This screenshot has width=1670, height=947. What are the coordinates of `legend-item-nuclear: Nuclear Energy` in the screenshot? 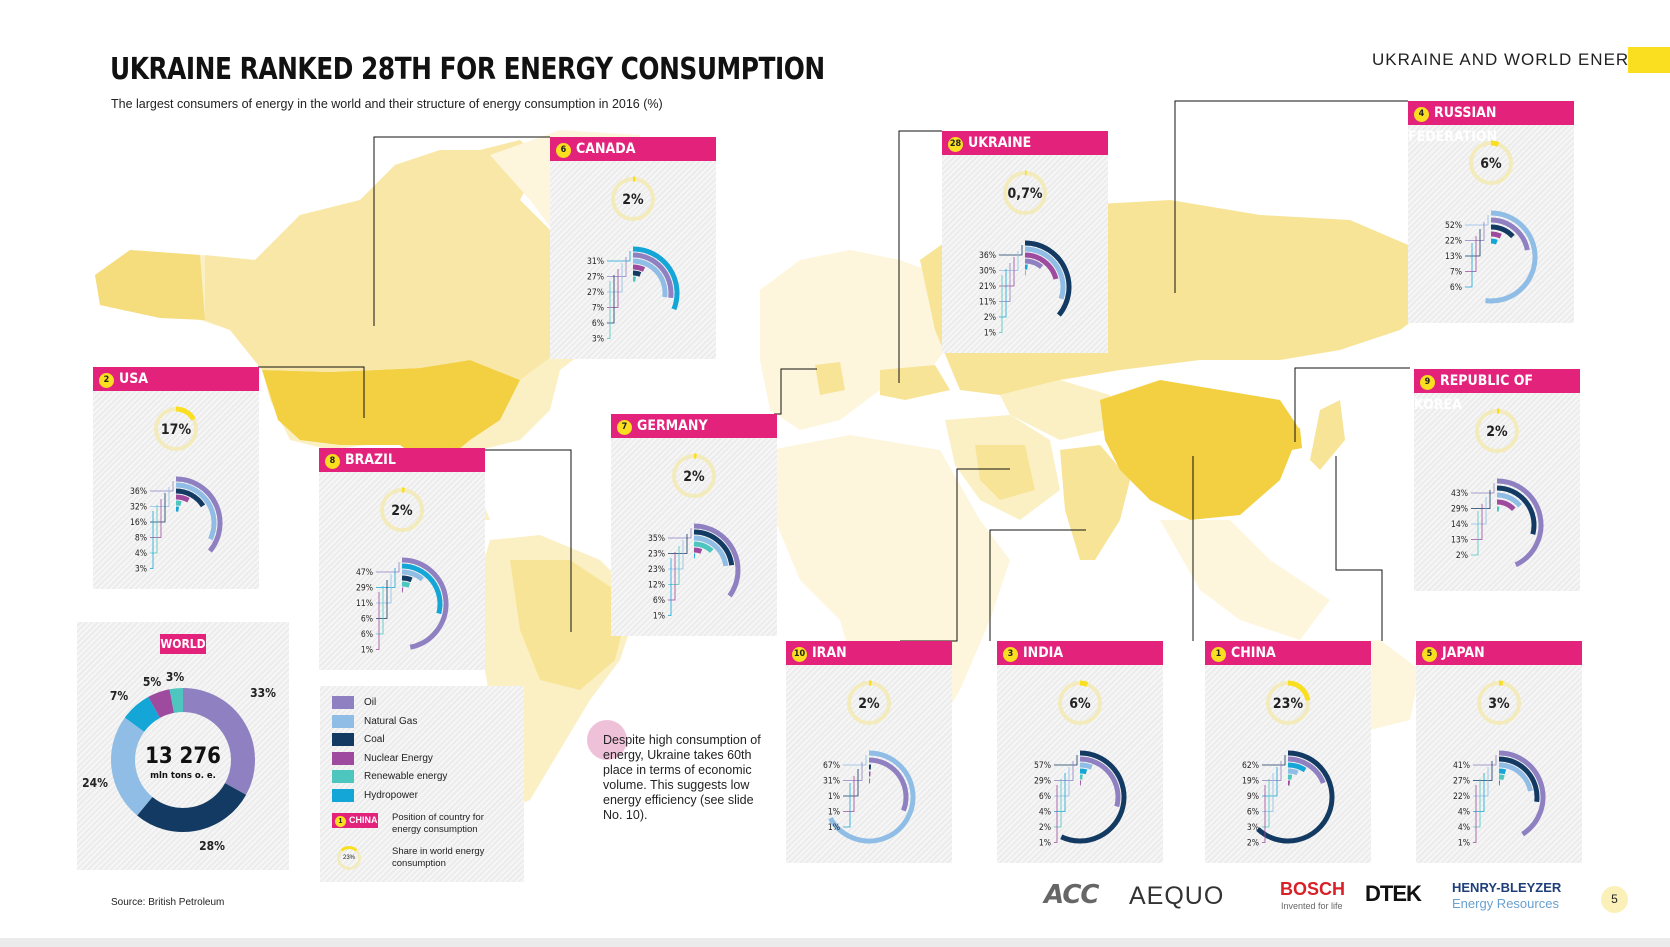 It's located at (382, 758).